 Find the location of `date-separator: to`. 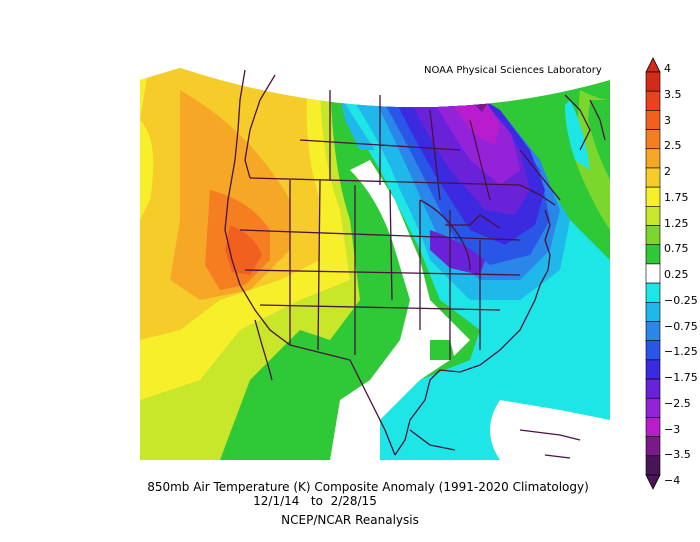

date-separator: to is located at coordinates (316, 501).